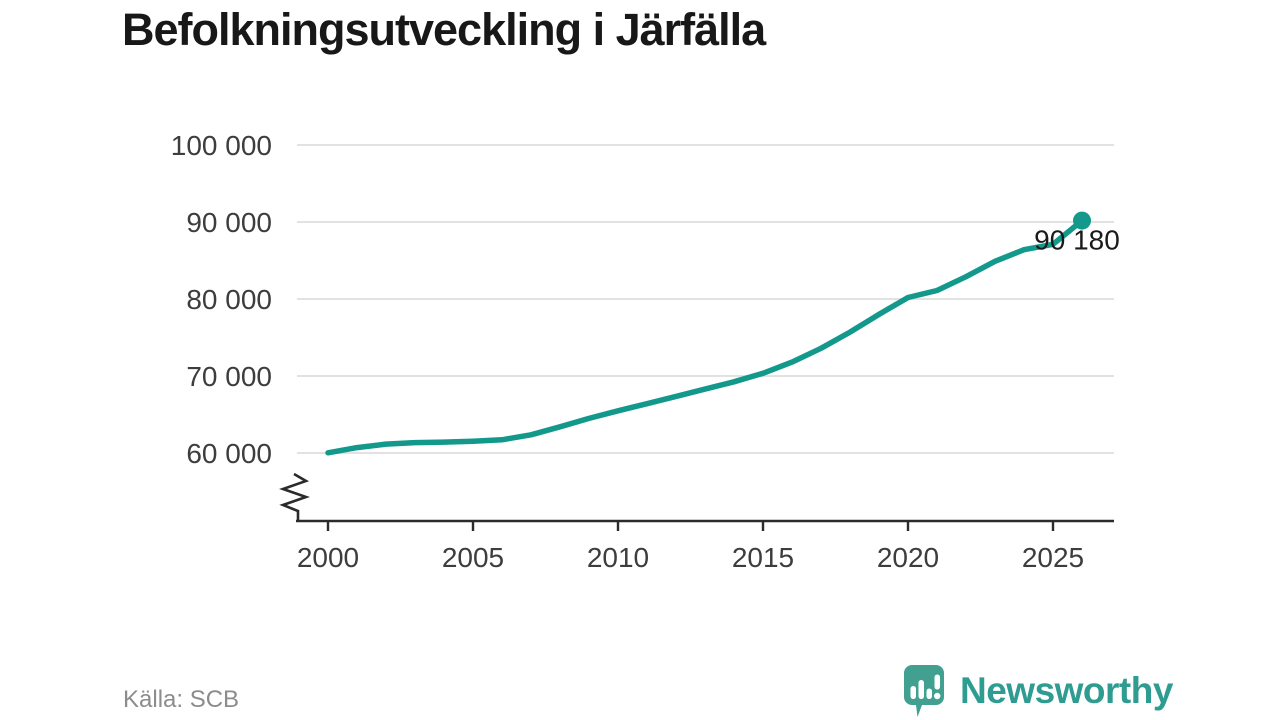 This screenshot has height=720, width=1280. Describe the element at coordinates (473, 557) in the screenshot. I see `x-axis-tick-label: 2005` at that location.